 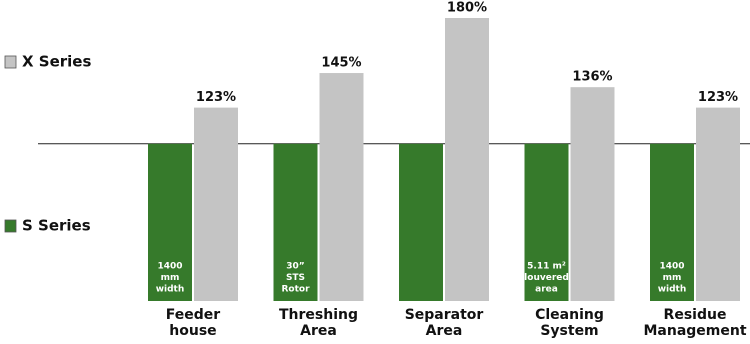 I want to click on category-label: Cleaning System, so click(x=569, y=323).